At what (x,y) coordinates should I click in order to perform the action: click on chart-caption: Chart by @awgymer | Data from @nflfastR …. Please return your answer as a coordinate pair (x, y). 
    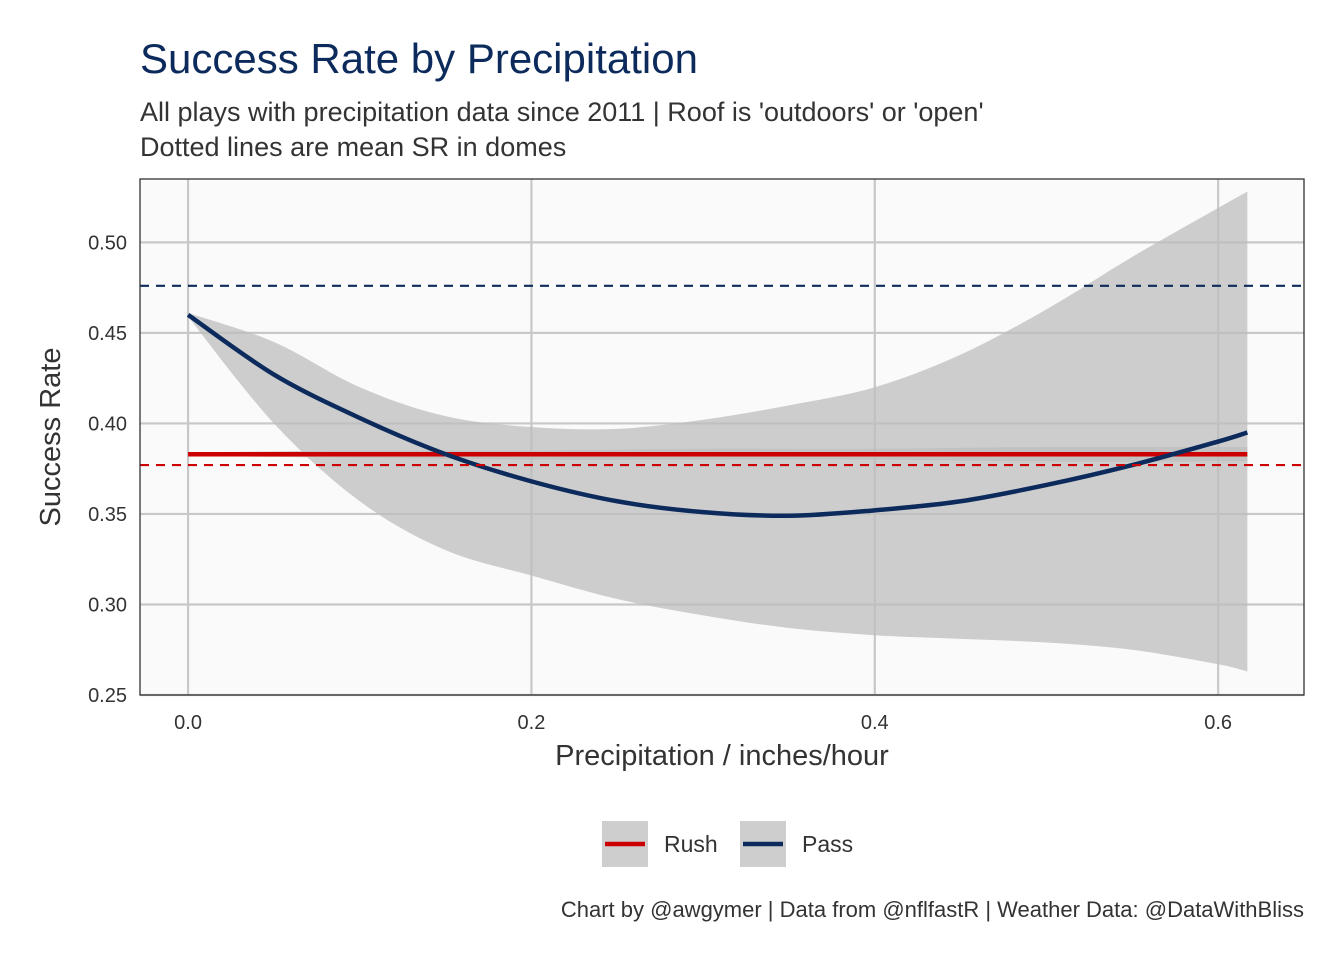
    Looking at the image, I should click on (932, 909).